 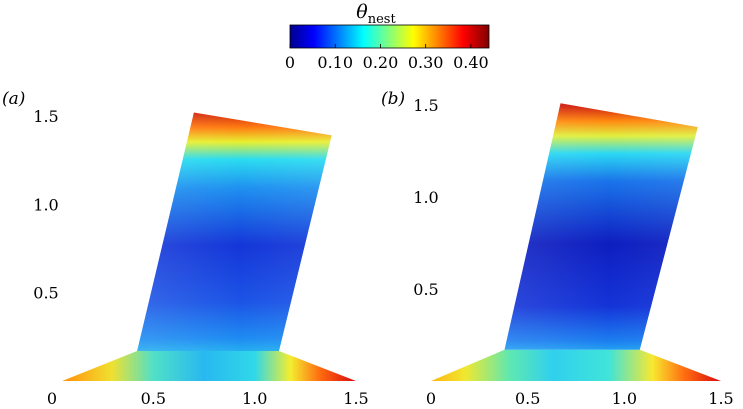 I want to click on colorbar-title: θnest, so click(x=376, y=14).